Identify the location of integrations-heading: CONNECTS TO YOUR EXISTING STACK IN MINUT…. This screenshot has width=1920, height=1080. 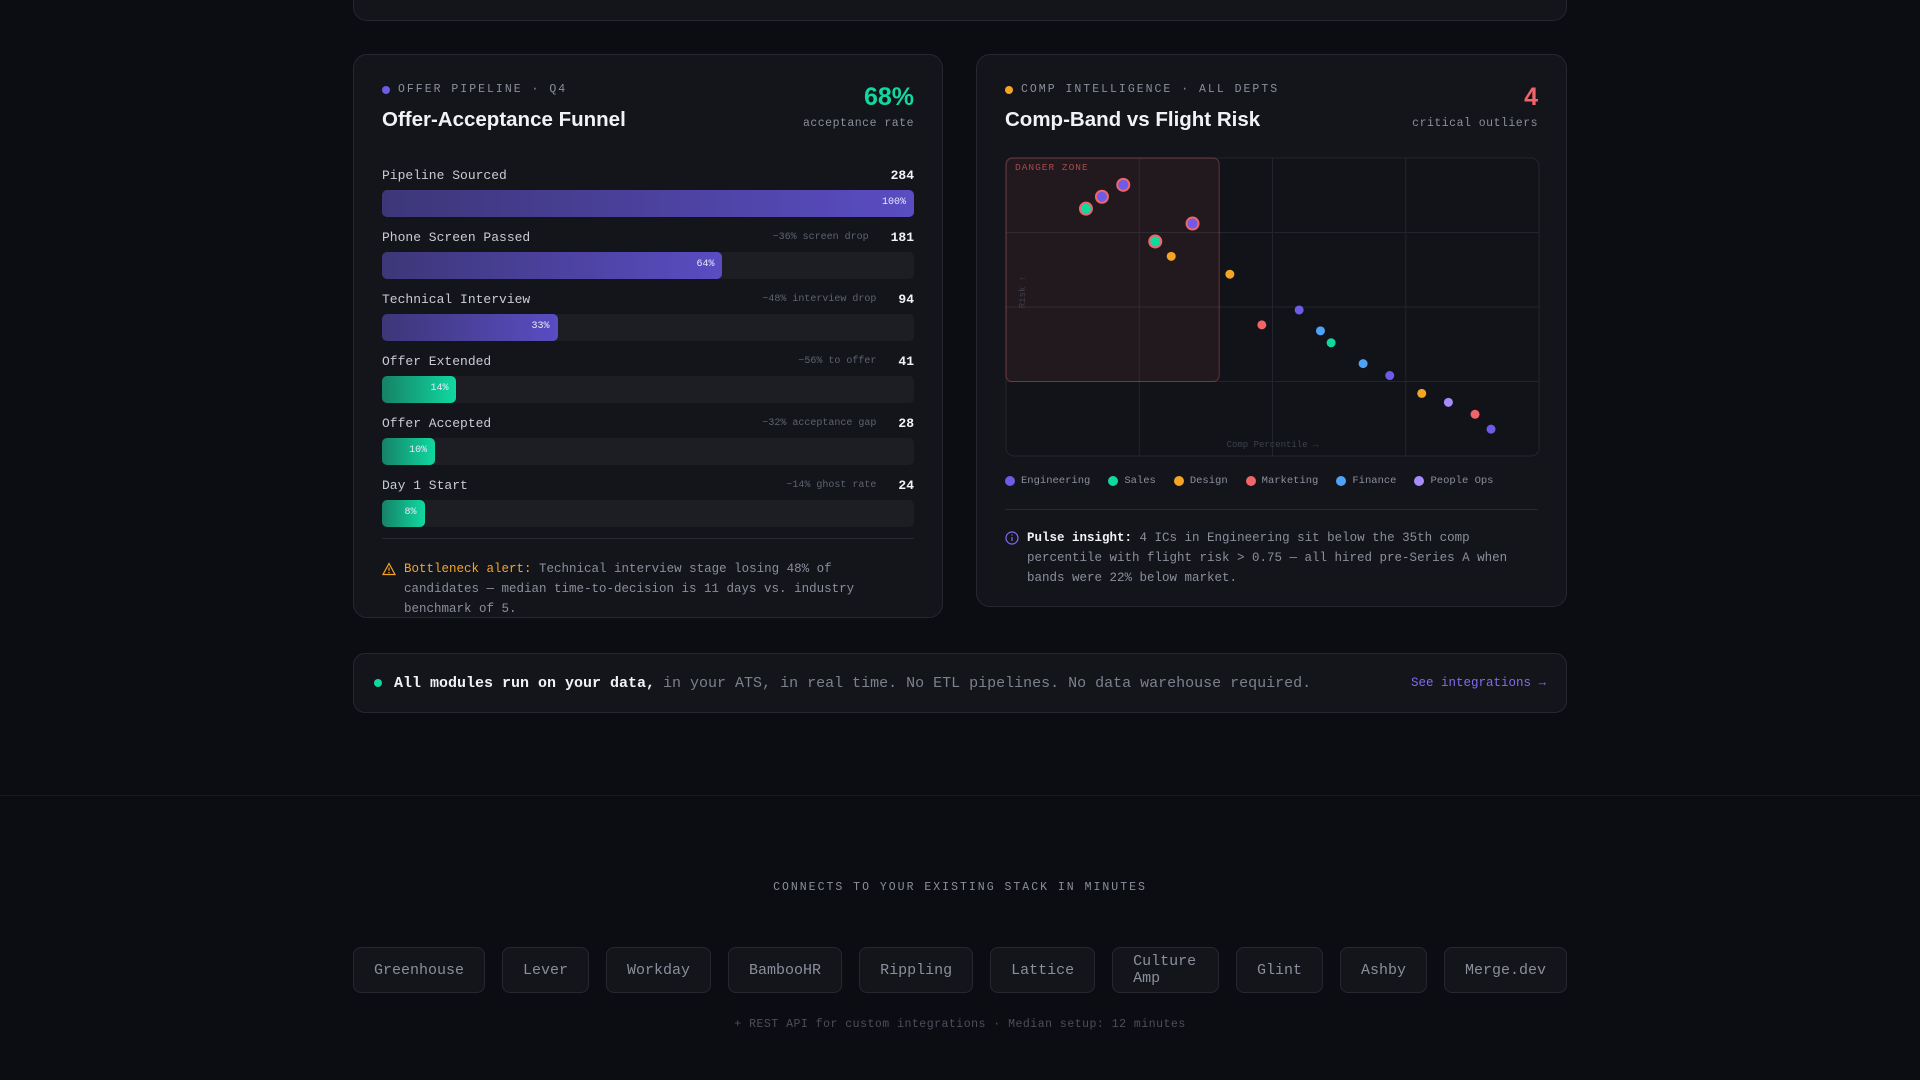
(960, 887).